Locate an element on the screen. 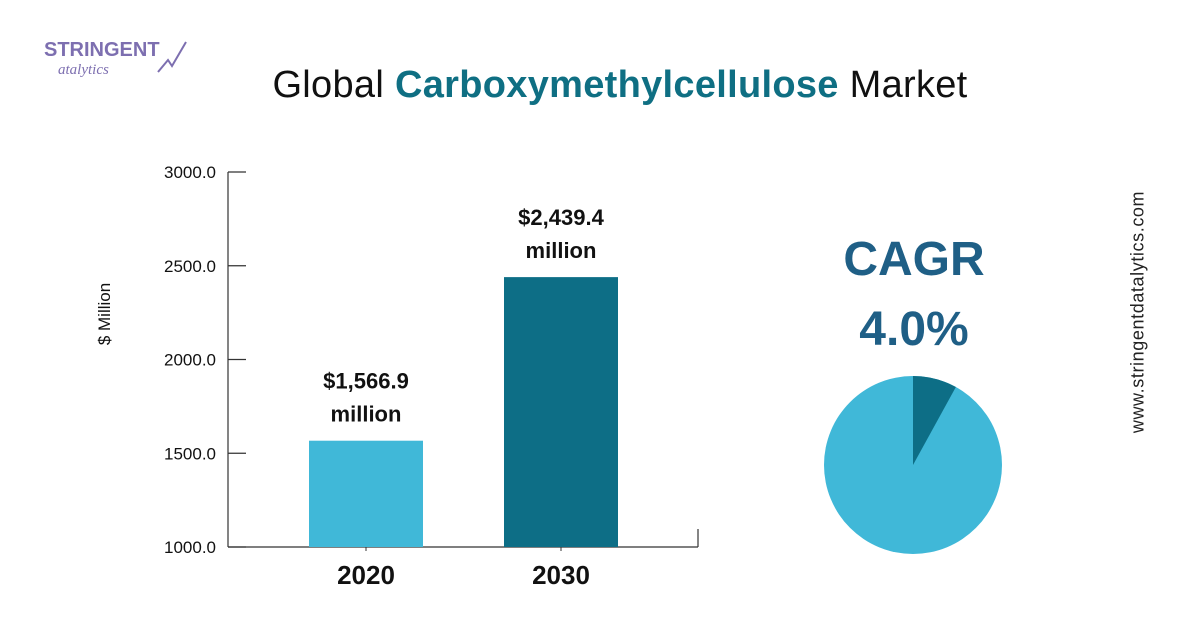 The width and height of the screenshot is (1200, 627). data-label-2020: $1,566.9 is located at coordinates (366, 381).